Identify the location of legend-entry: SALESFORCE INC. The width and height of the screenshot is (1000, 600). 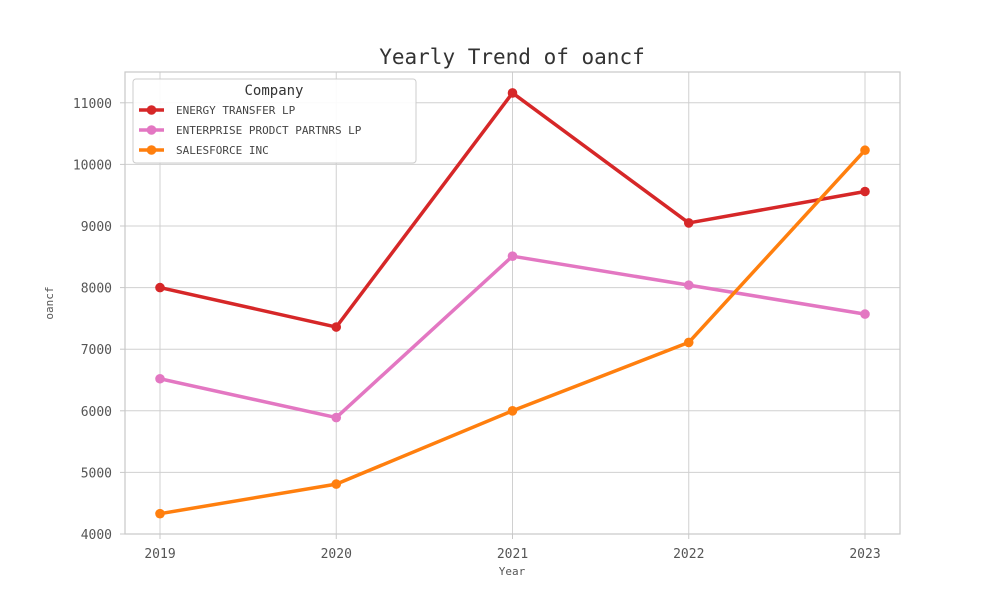
(204, 150).